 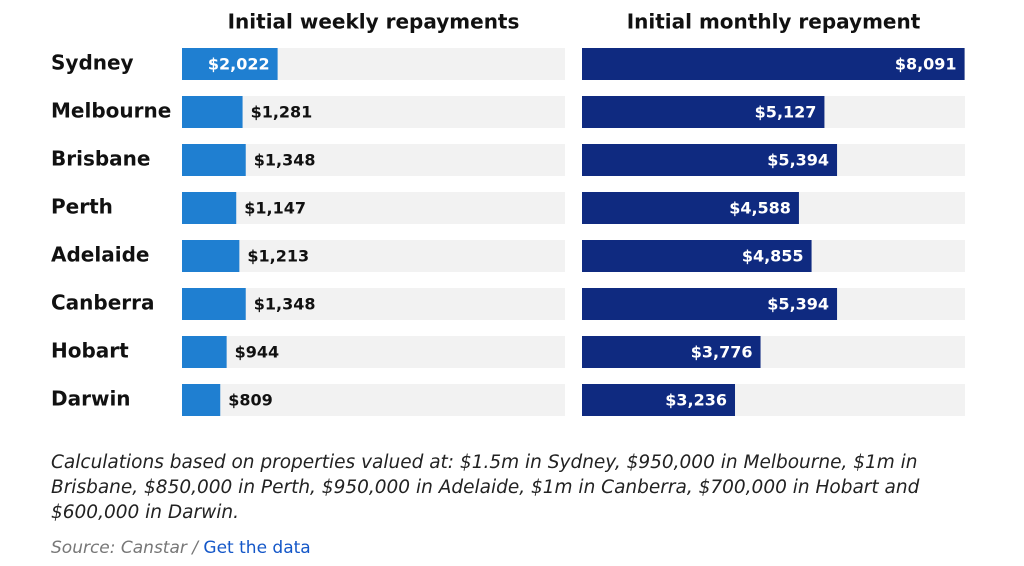 What do you see at coordinates (774, 22) in the screenshot?
I see `panel-title: Initial monthly repayment` at bounding box center [774, 22].